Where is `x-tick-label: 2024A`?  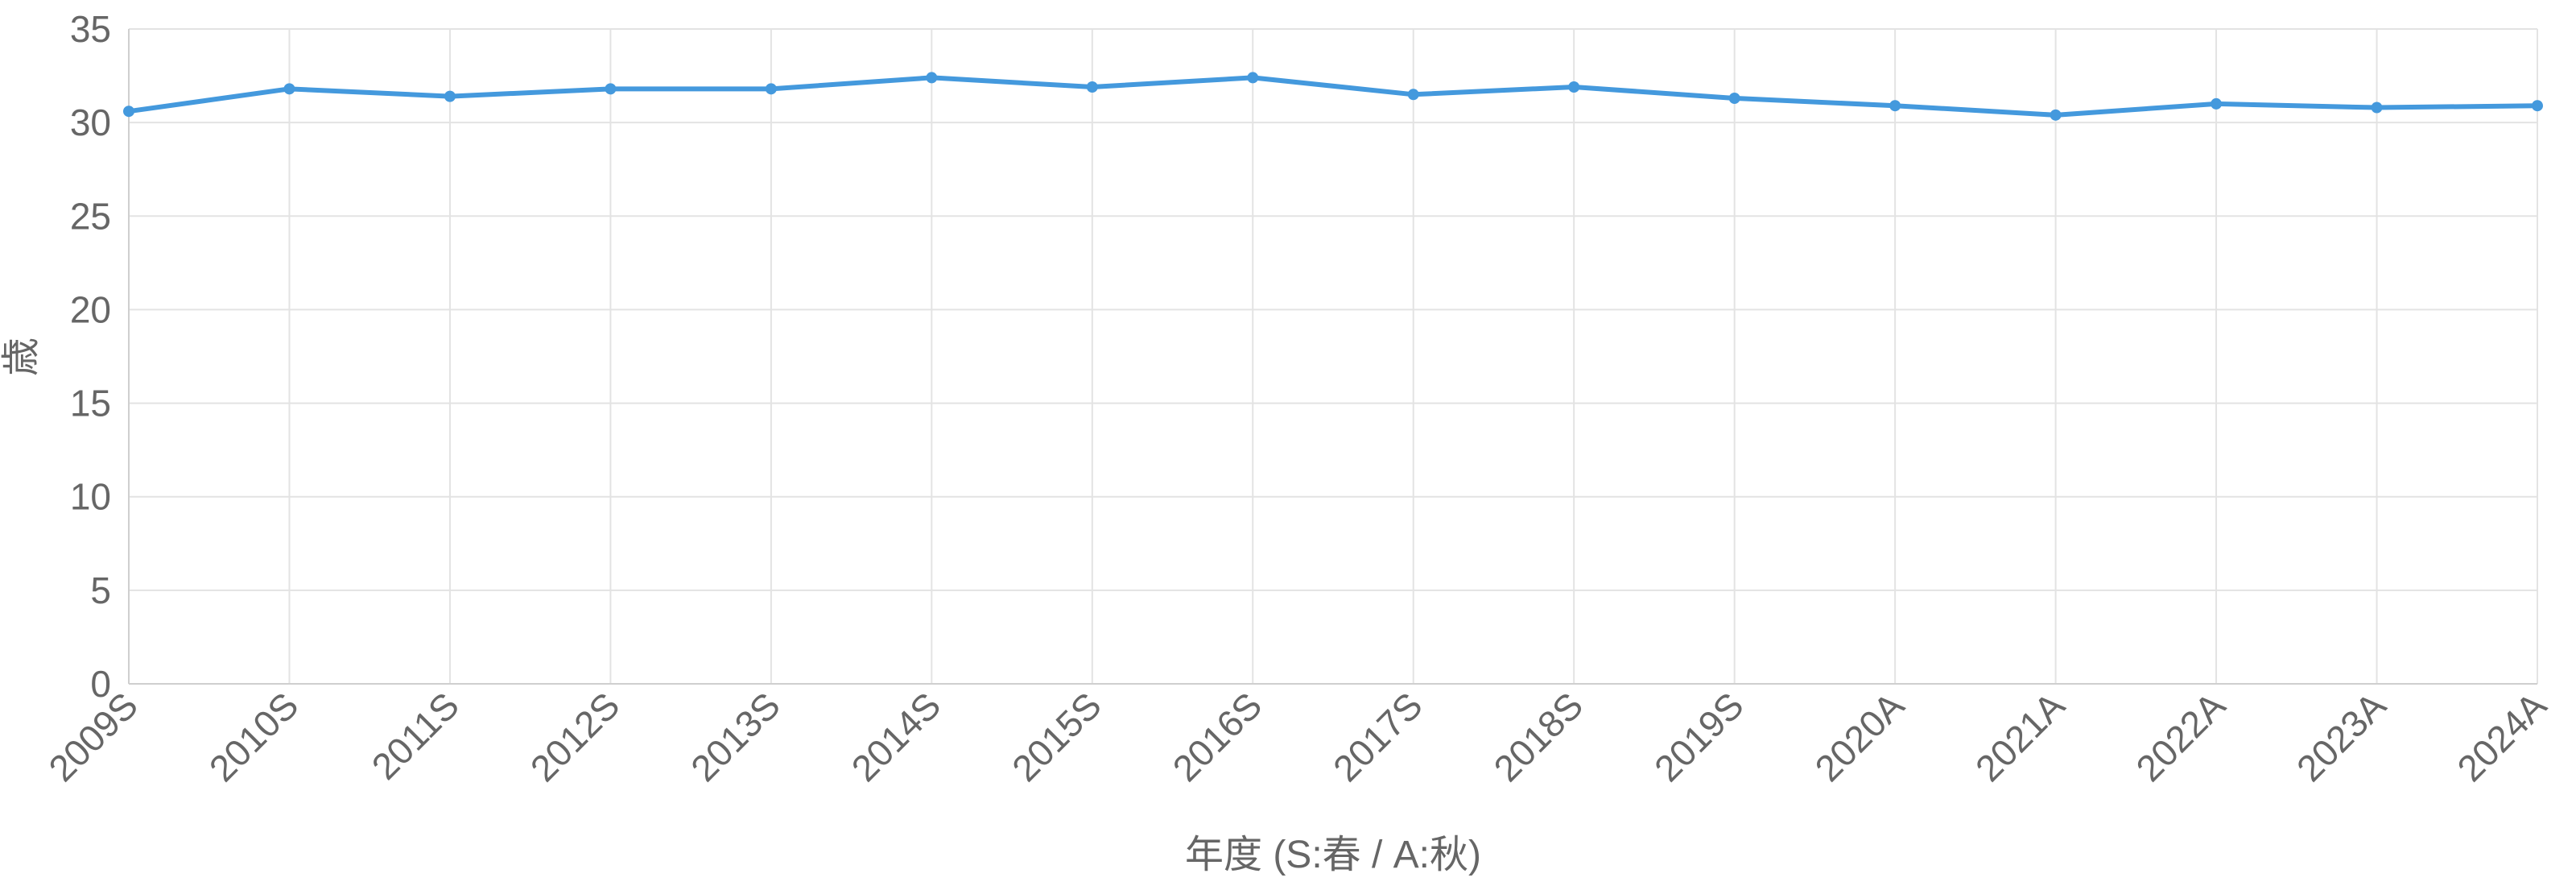 x-tick-label: 2024A is located at coordinates (2501, 736).